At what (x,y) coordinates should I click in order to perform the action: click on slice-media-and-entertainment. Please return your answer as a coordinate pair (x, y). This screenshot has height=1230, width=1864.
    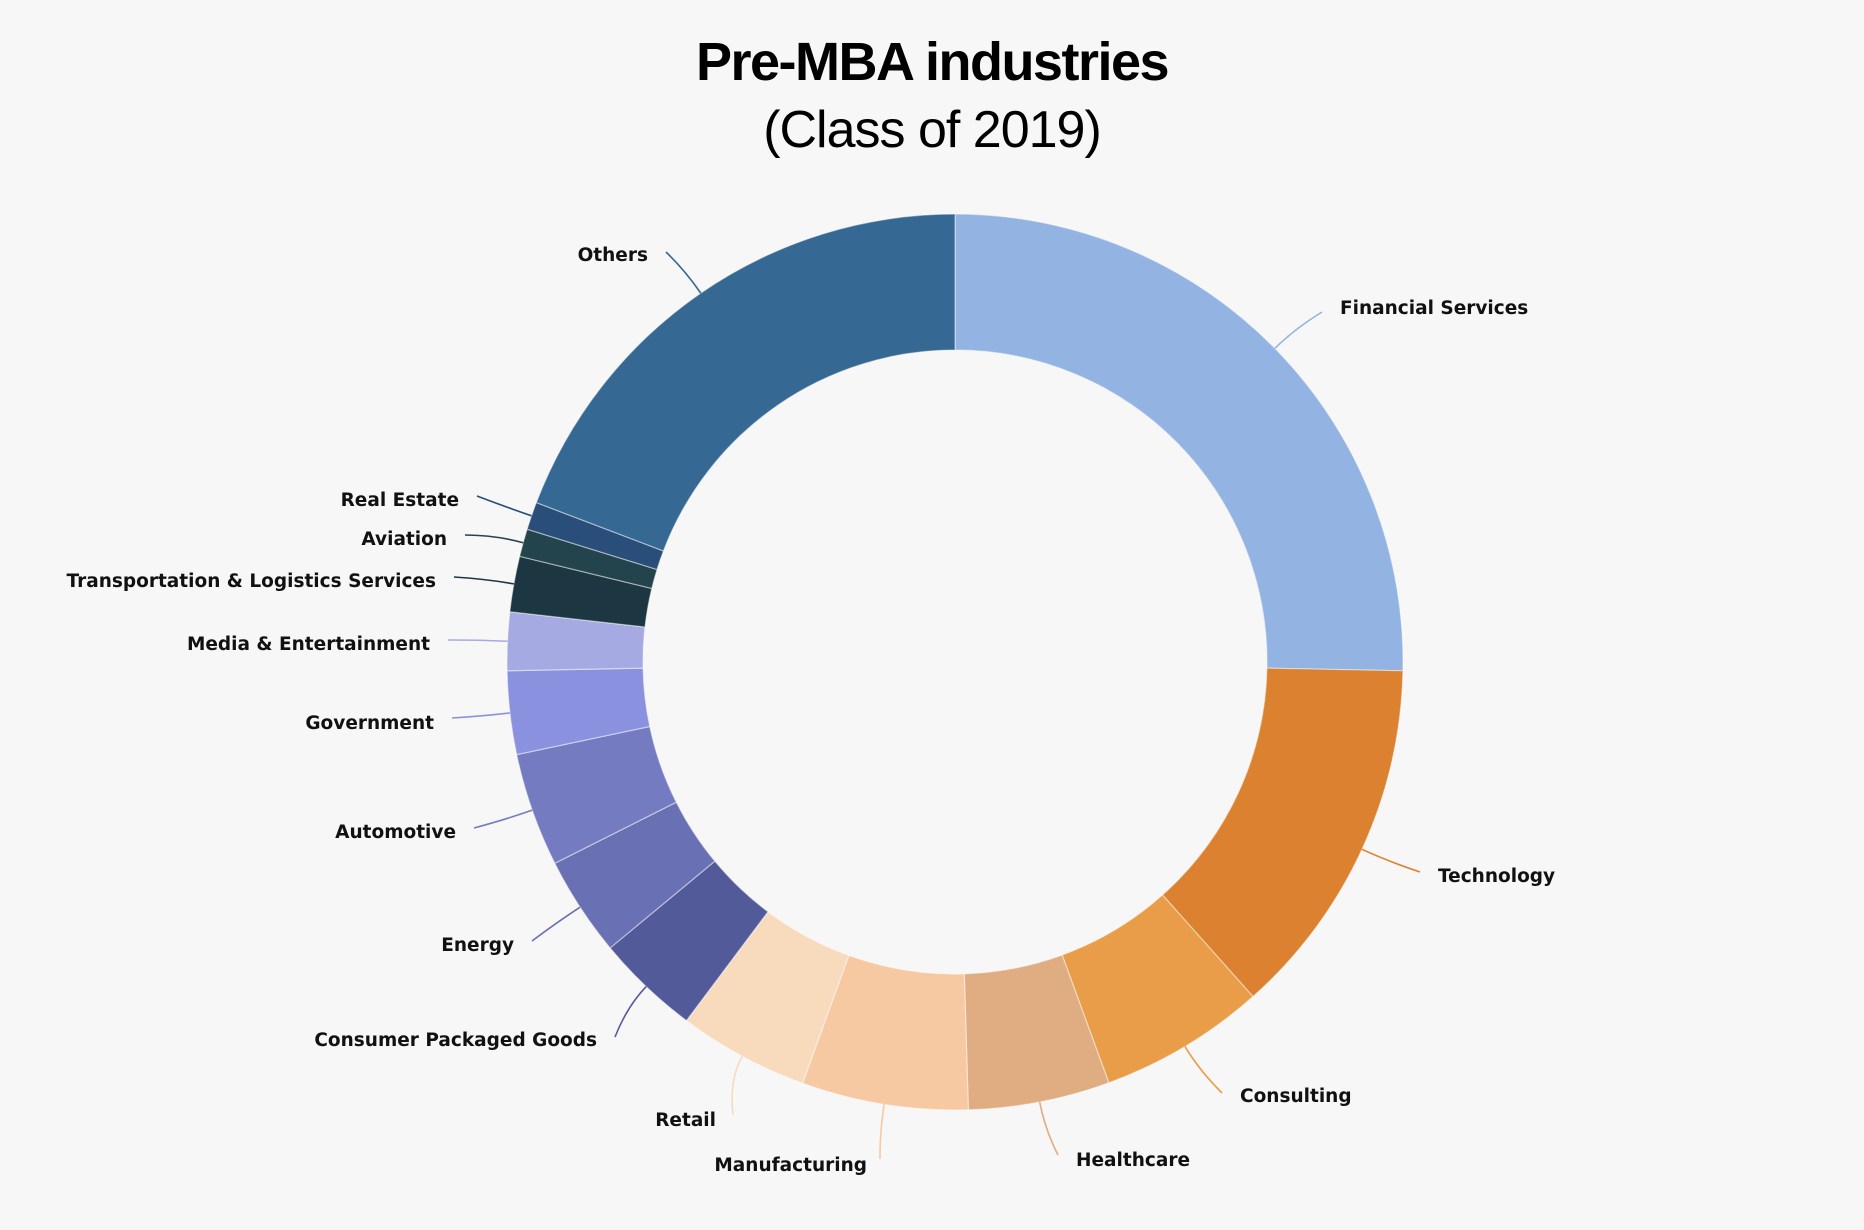
    Looking at the image, I should click on (576, 641).